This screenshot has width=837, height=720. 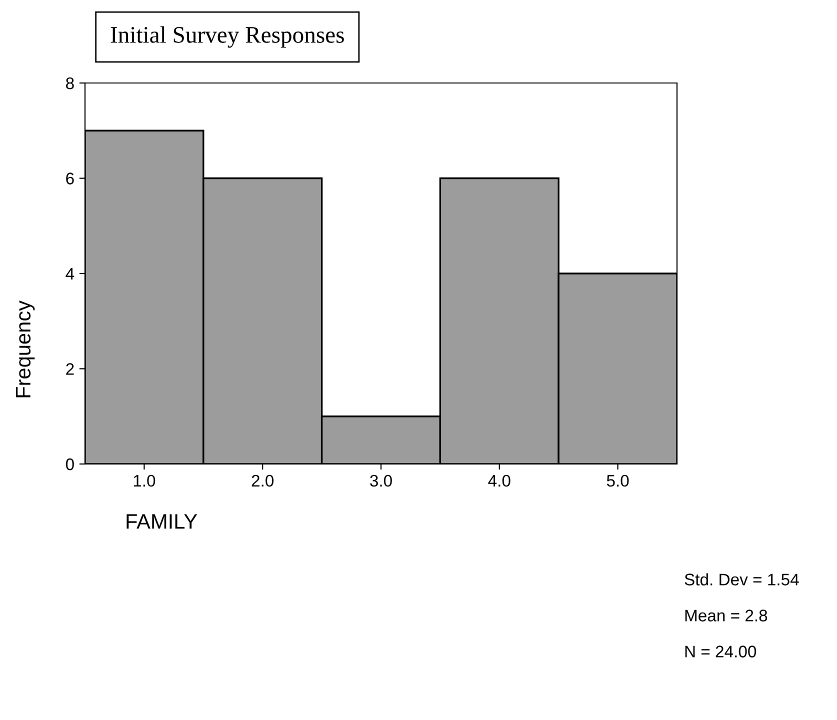 I want to click on x-tick-label: 2.0, so click(x=263, y=480).